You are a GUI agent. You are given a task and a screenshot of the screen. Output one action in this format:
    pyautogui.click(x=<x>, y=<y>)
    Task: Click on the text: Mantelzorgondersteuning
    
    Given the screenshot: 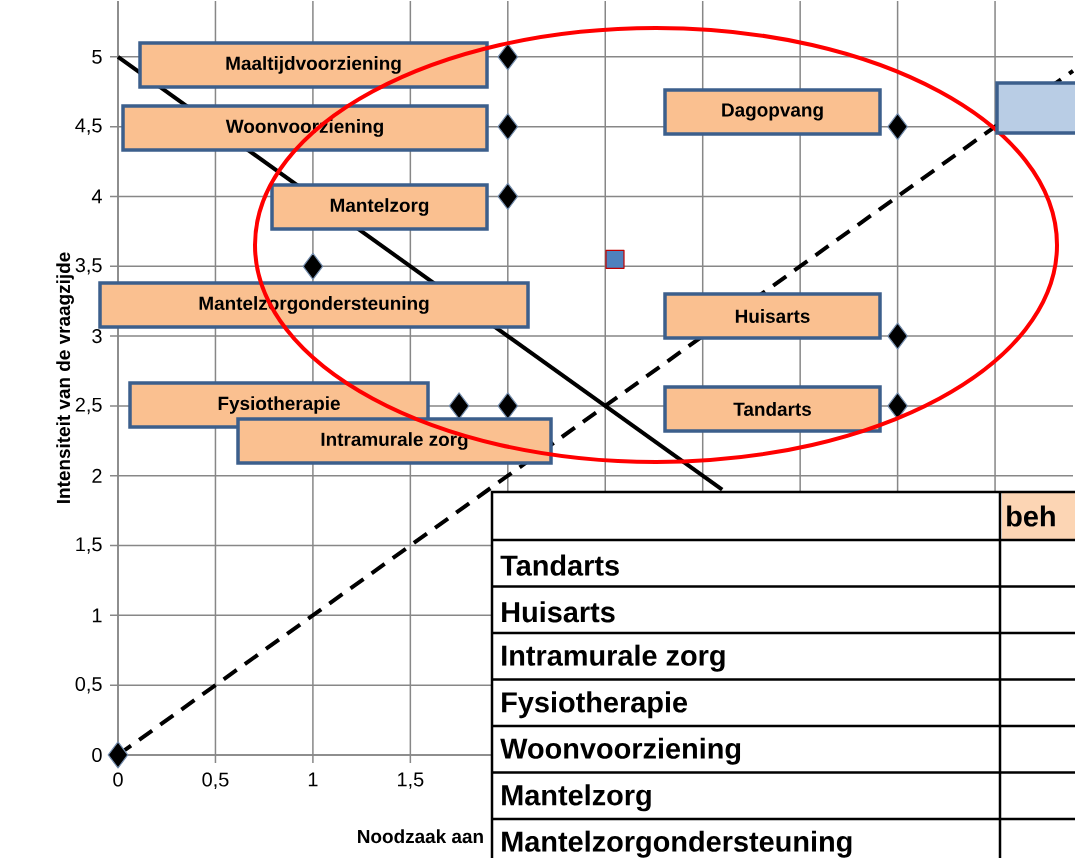 What is the action you would take?
    pyautogui.click(x=677, y=844)
    